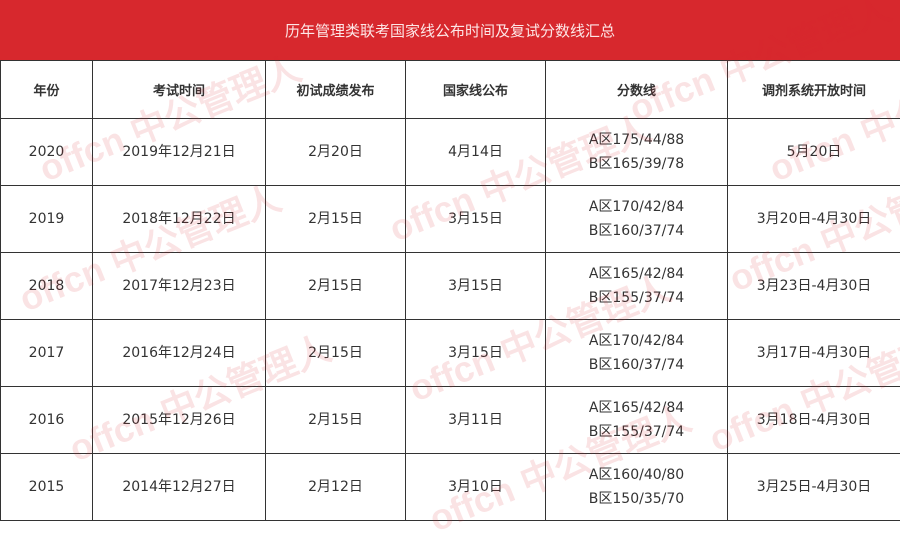 The height and width of the screenshot is (542, 900). What do you see at coordinates (814, 286) in the screenshot?
I see `cell-adjust-open: 3月23日-4月30日` at bounding box center [814, 286].